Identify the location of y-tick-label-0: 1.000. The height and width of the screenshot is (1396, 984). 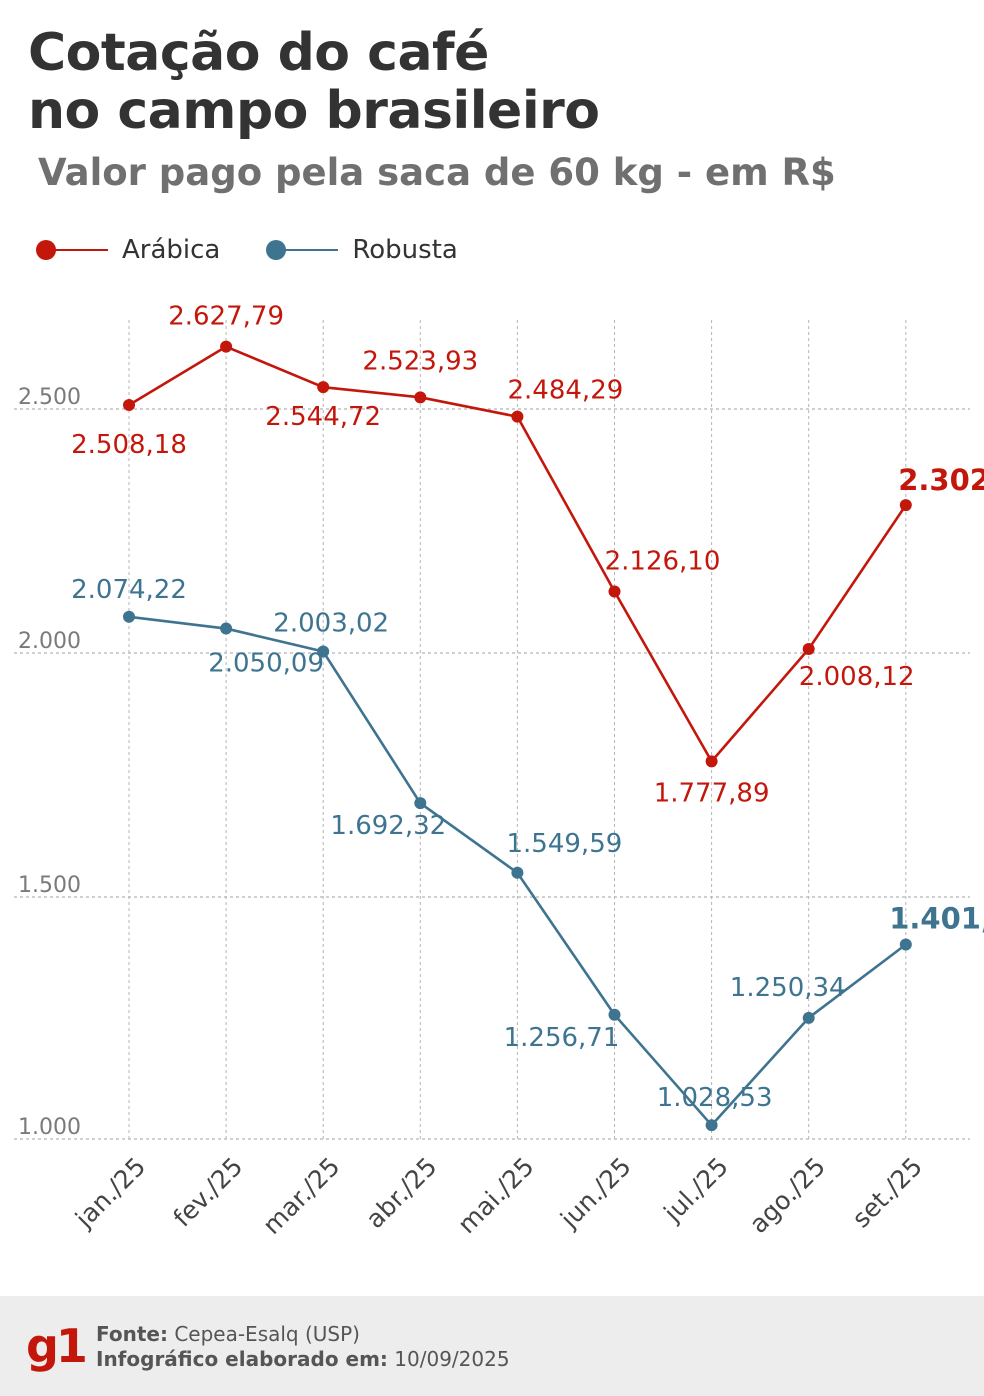
(49, 1127).